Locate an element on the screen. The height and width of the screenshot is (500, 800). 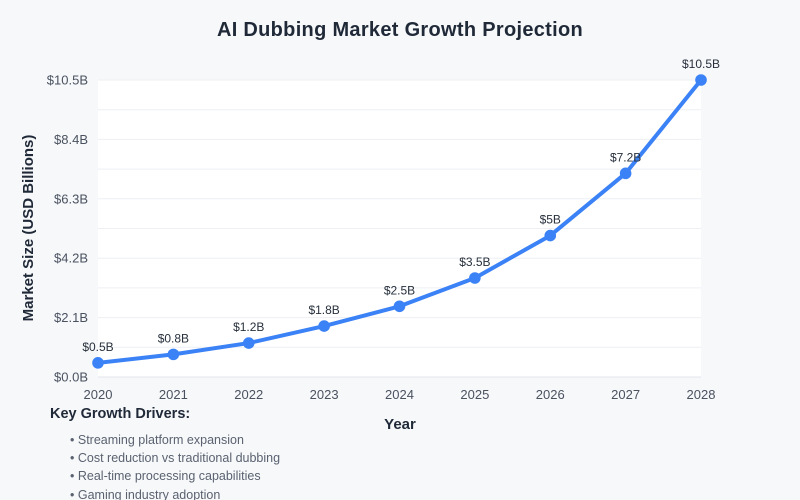
y-axis-title: Market Size (USD Billions) is located at coordinates (28, 228).